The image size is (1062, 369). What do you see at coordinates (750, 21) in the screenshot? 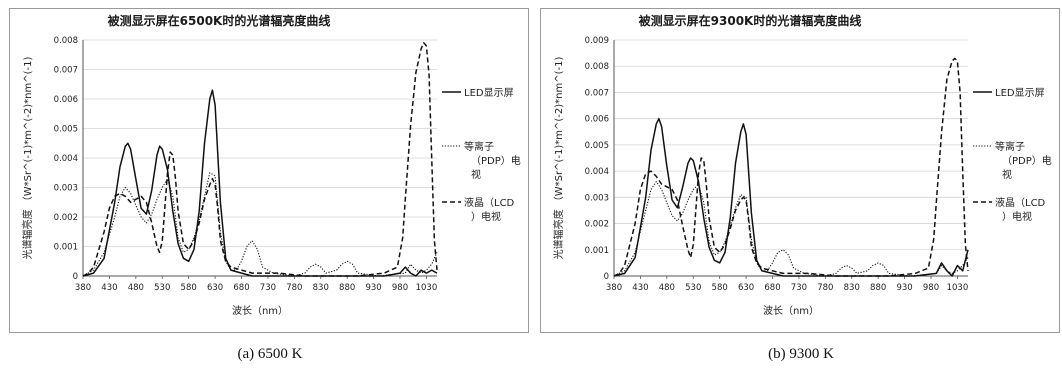
I see `chart-title: 被测显示屏在9300K时的光谱辐亮度曲线` at bounding box center [750, 21].